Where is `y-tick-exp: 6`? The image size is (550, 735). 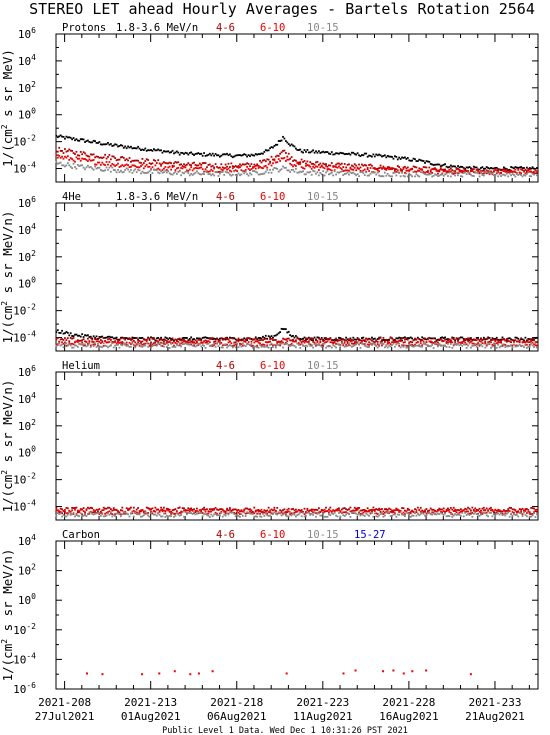
y-tick-exp: 6 is located at coordinates (33, 30).